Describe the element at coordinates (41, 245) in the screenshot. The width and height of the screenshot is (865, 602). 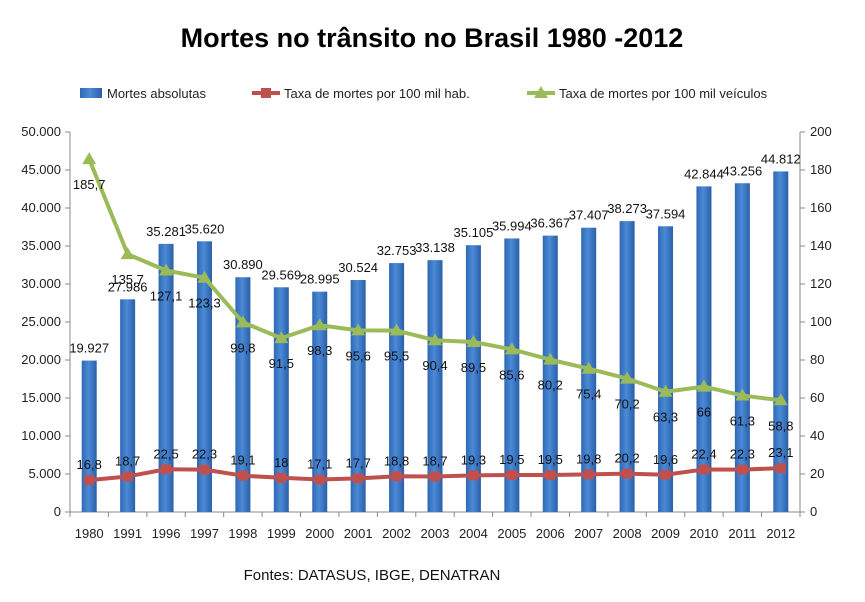
I see `left-tick-label: 35.000` at that location.